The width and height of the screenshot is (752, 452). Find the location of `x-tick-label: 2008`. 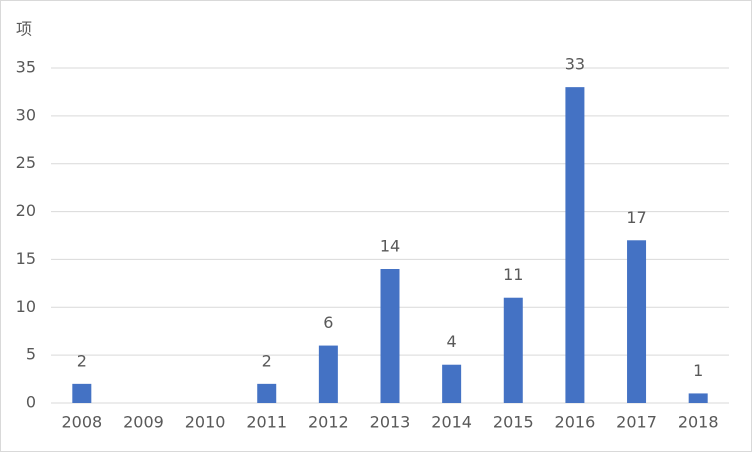

x-tick-label: 2008 is located at coordinates (81, 422).